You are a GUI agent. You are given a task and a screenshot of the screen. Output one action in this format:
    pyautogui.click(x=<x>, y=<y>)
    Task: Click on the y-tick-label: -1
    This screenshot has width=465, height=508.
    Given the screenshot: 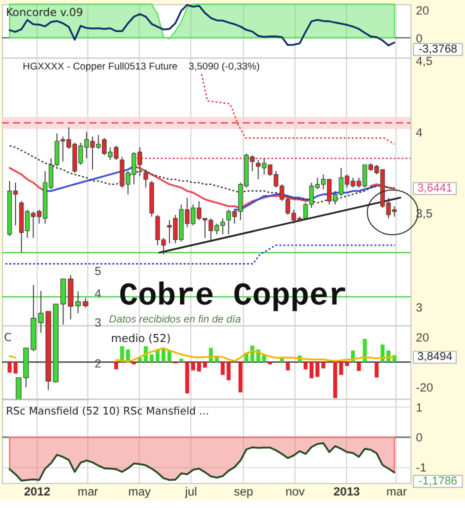 What is the action you would take?
    pyautogui.click(x=421, y=467)
    